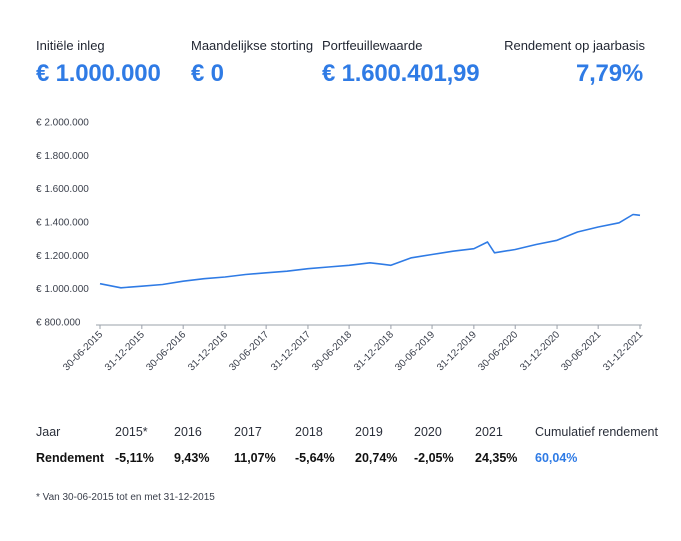 Image resolution: width=681 pixels, height=541 pixels. I want to click on y-tick-label: € 1.600.000, so click(62, 189).